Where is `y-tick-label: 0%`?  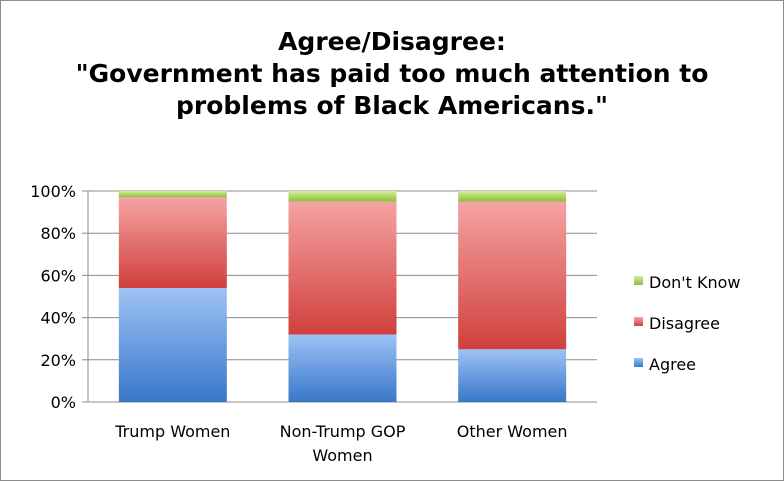 y-tick-label: 0% is located at coordinates (63, 402).